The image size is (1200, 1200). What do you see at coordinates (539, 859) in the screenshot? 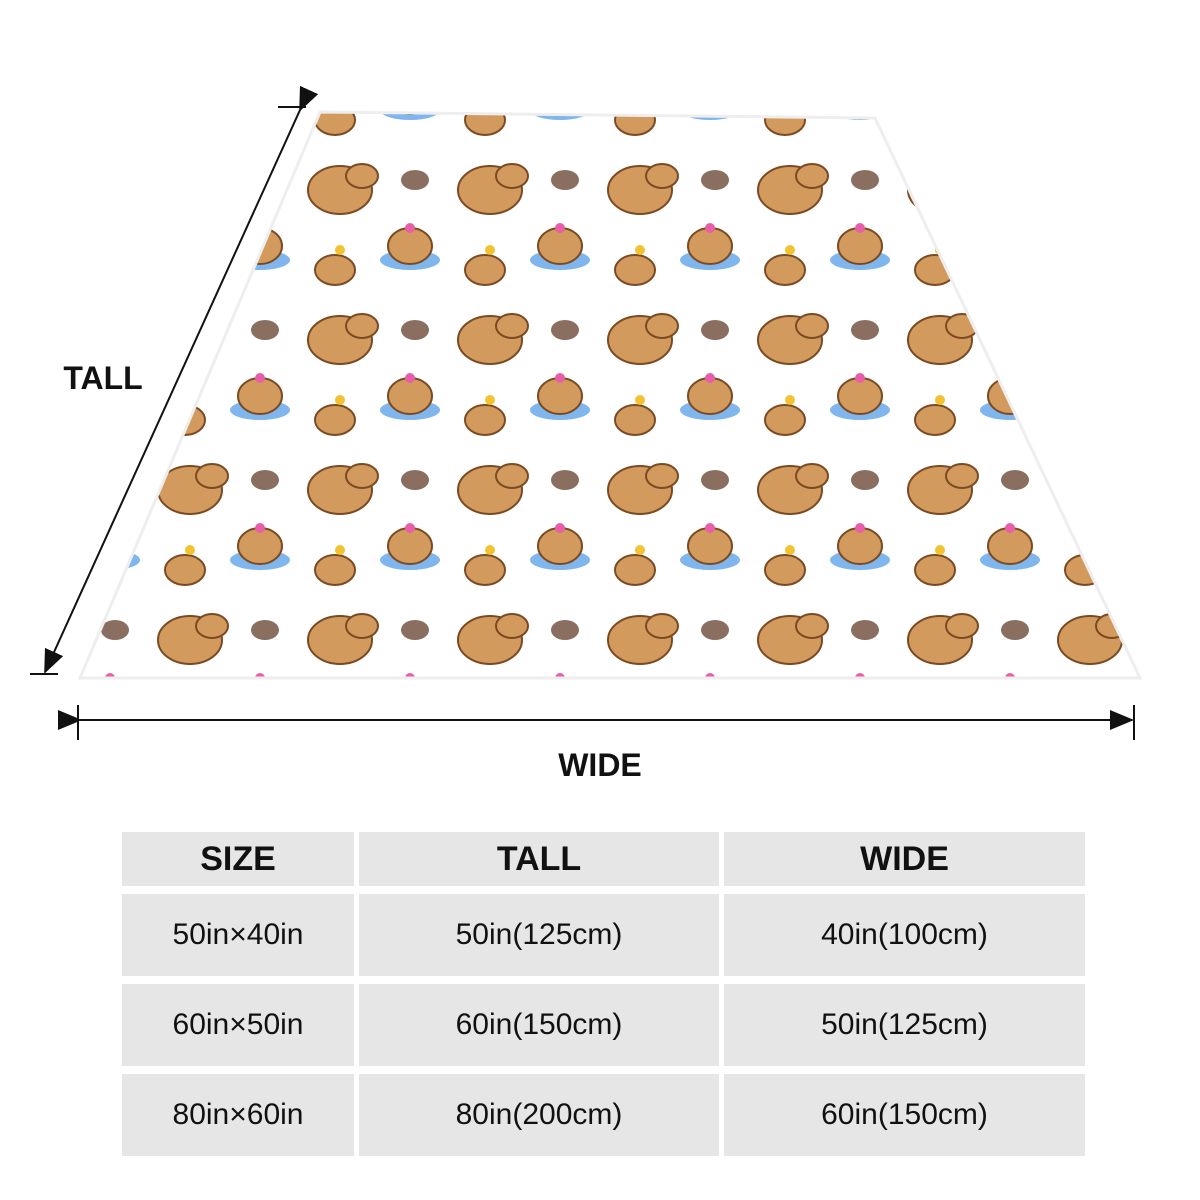
I see `header-cell: TALL` at bounding box center [539, 859].